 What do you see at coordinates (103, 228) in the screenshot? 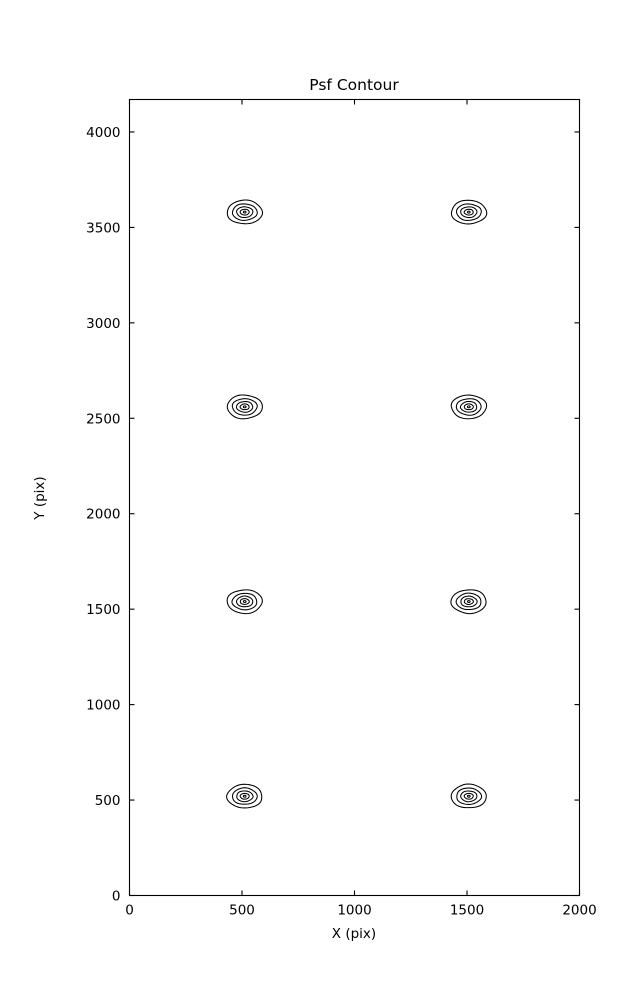
I see `y-tick-label: 3500` at bounding box center [103, 228].